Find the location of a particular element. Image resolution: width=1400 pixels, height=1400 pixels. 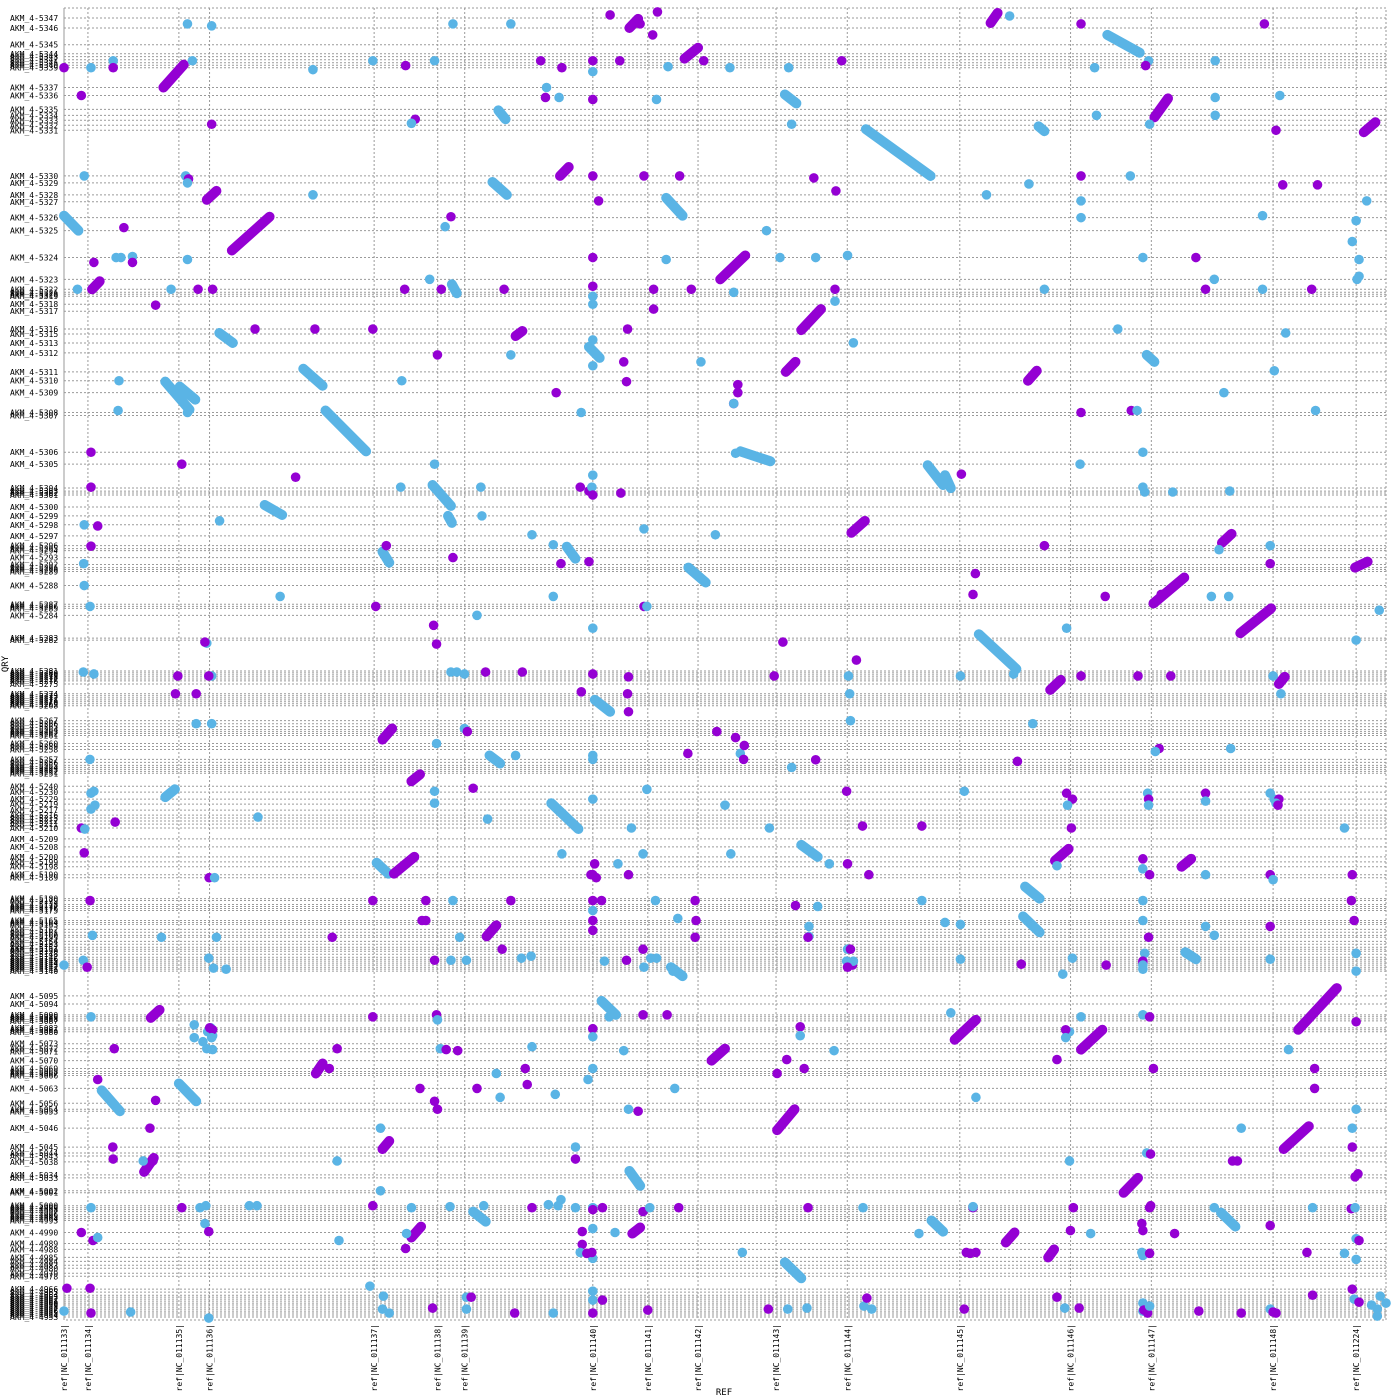

y-tick-label: AKM_4-5340 is located at coordinates (34, 65).